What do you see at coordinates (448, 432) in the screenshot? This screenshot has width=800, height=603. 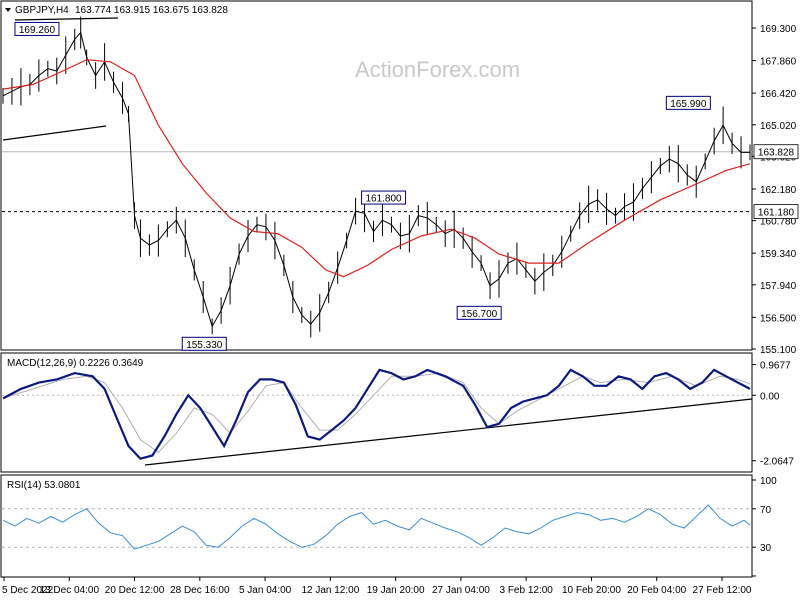 I see `macd-trendline` at bounding box center [448, 432].